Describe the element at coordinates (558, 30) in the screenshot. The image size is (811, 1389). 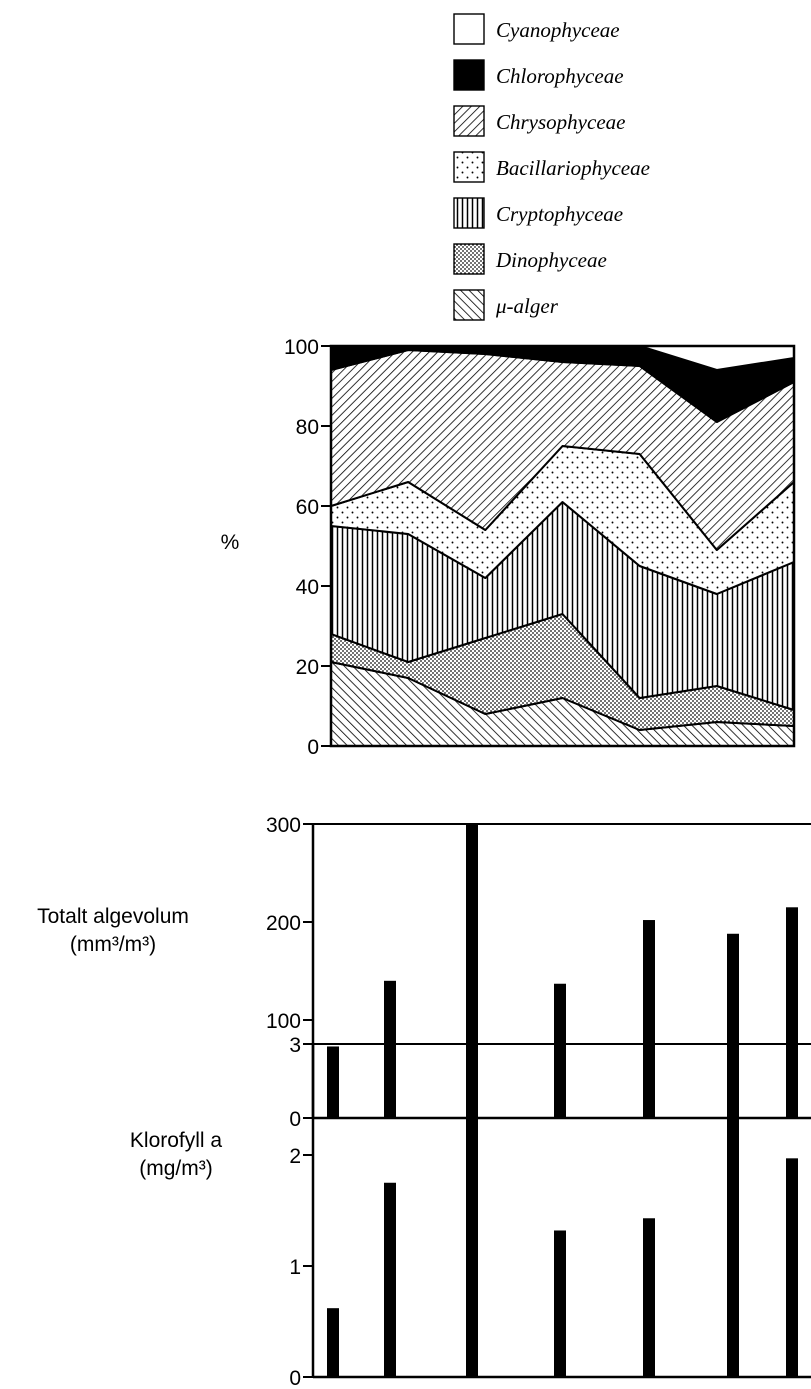
I see `legend-label-cyanophyceae: Cyanophyceae` at that location.